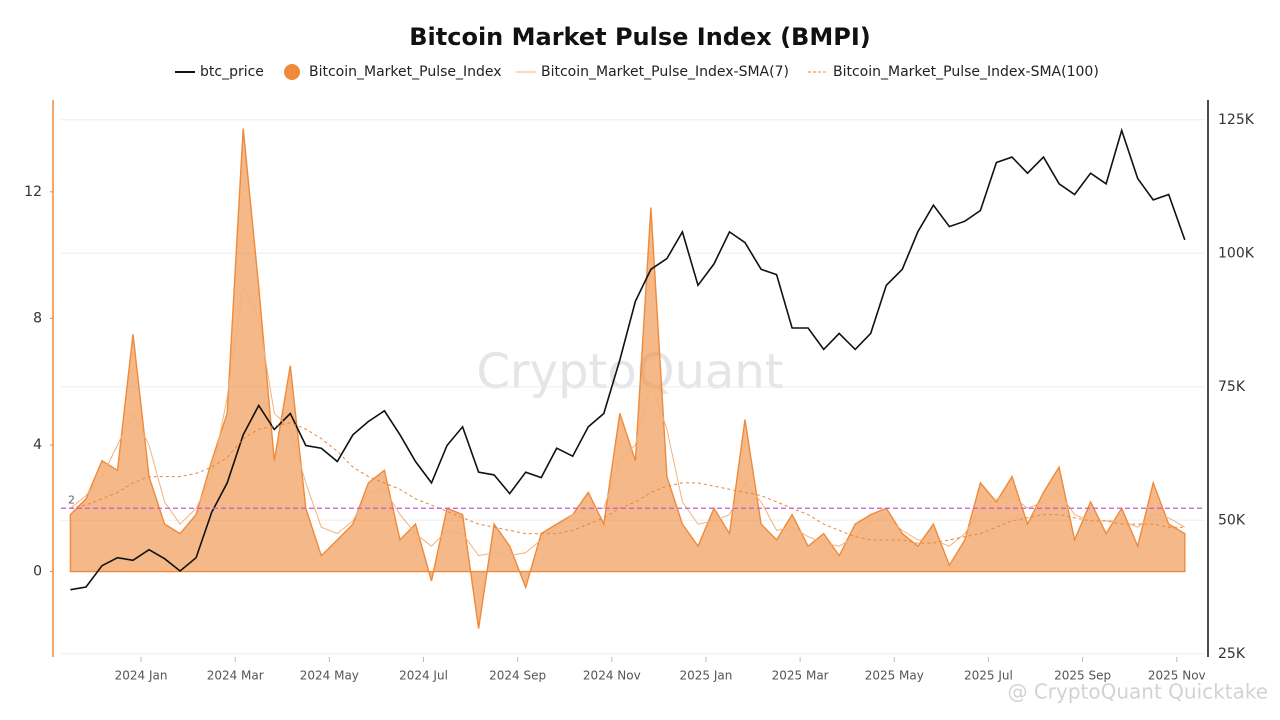  Describe the element at coordinates (1177, 676) in the screenshot. I see `x-tick-label: 2025 Nov` at that location.